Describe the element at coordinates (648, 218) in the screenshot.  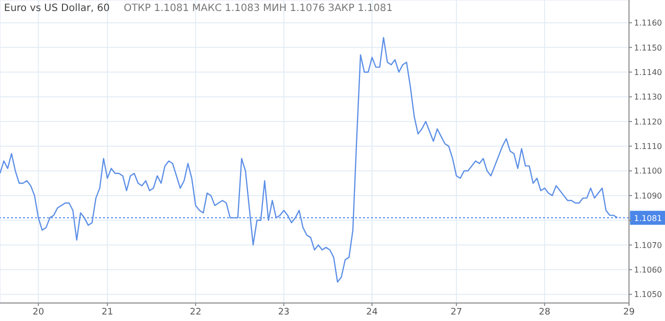
I see `ref-line-label: 1.1081` at that location.